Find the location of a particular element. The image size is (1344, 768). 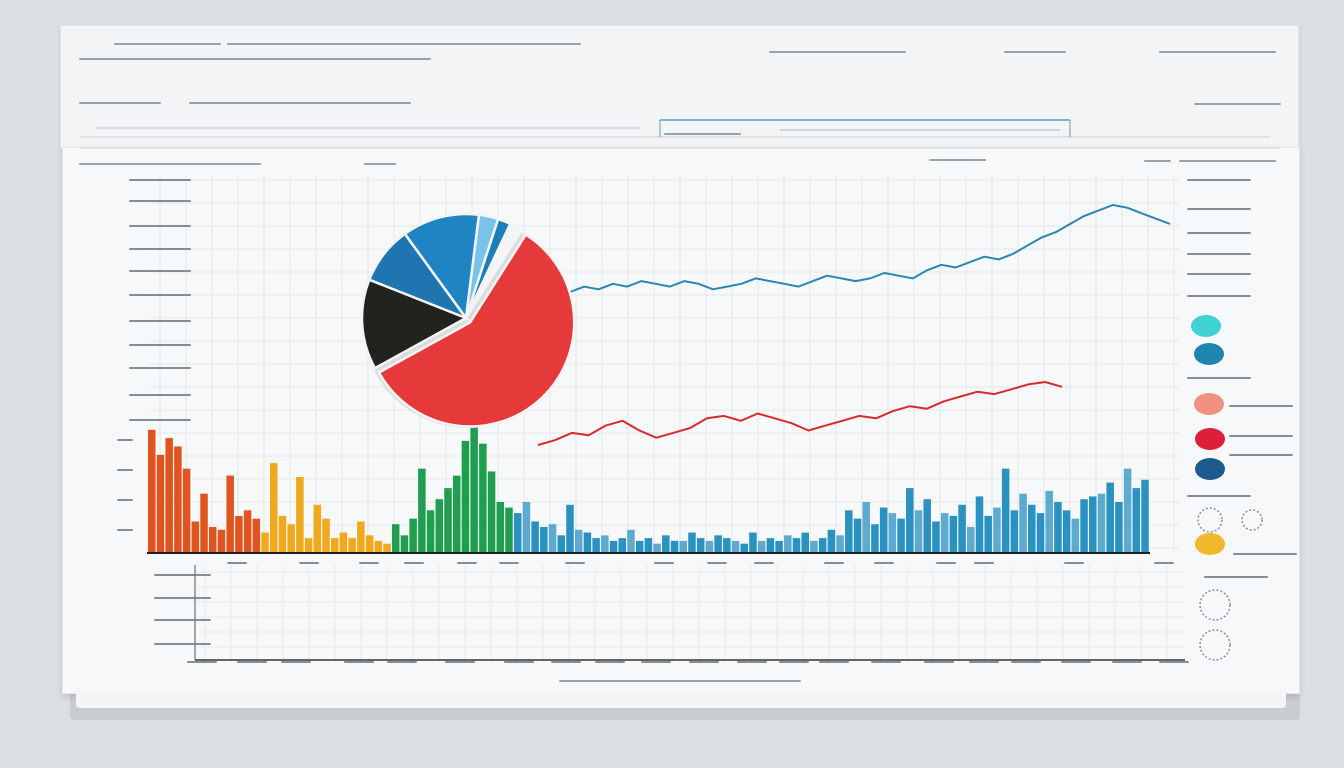

bottom-tick-marks is located at coordinates (688, 612).